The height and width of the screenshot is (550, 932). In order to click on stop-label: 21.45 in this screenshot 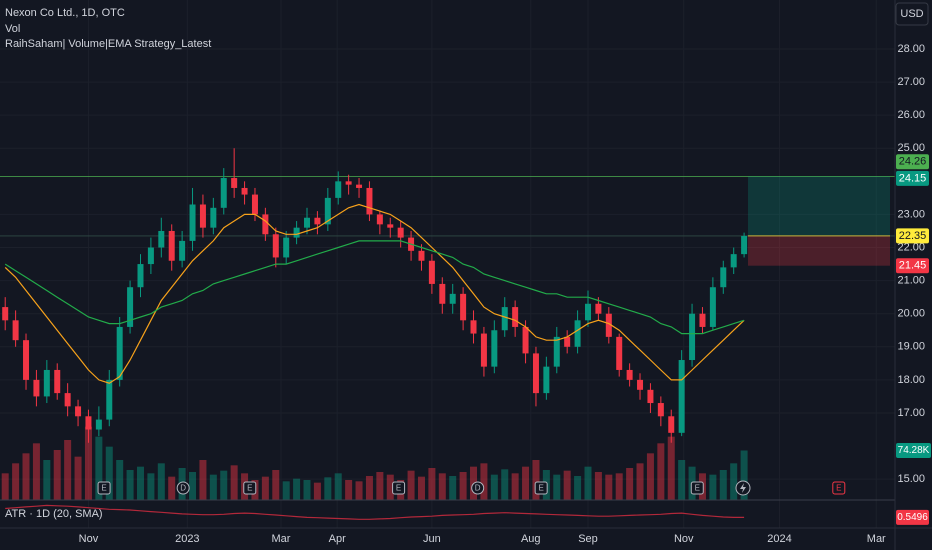, I will do `click(913, 266)`.